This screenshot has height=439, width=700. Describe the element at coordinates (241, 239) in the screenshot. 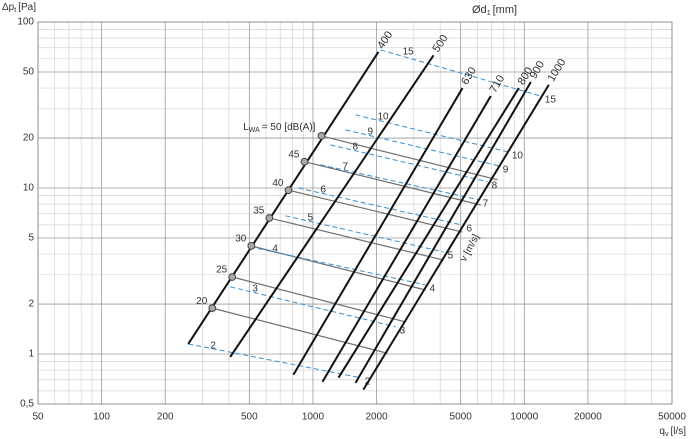

I see `lwa-label: 30` at that location.